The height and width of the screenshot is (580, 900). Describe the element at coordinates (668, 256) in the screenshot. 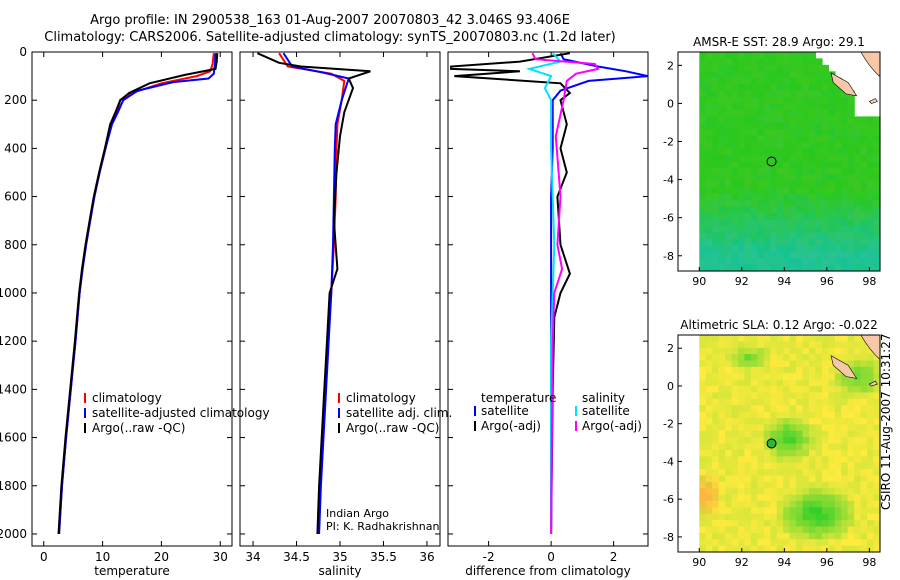

I see `sst-map-ytick-label: -8` at that location.